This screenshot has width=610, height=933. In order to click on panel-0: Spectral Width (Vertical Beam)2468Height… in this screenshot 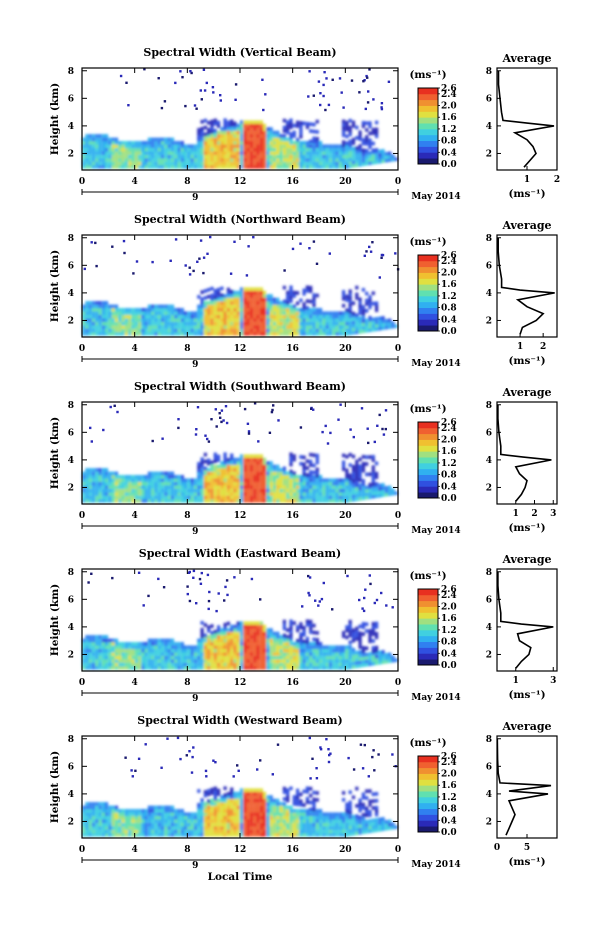, I will do `click(304, 124)`.